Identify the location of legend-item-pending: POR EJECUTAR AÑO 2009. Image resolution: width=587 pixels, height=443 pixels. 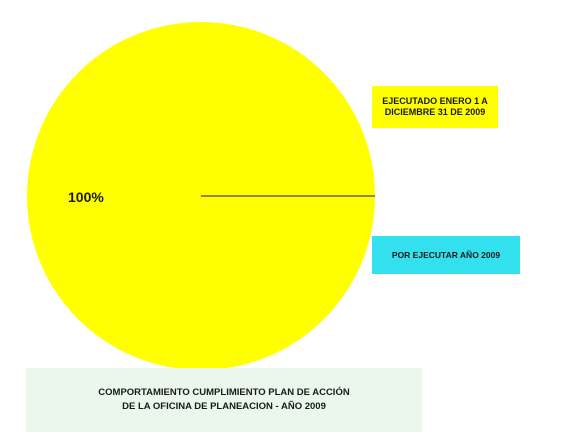
(446, 255).